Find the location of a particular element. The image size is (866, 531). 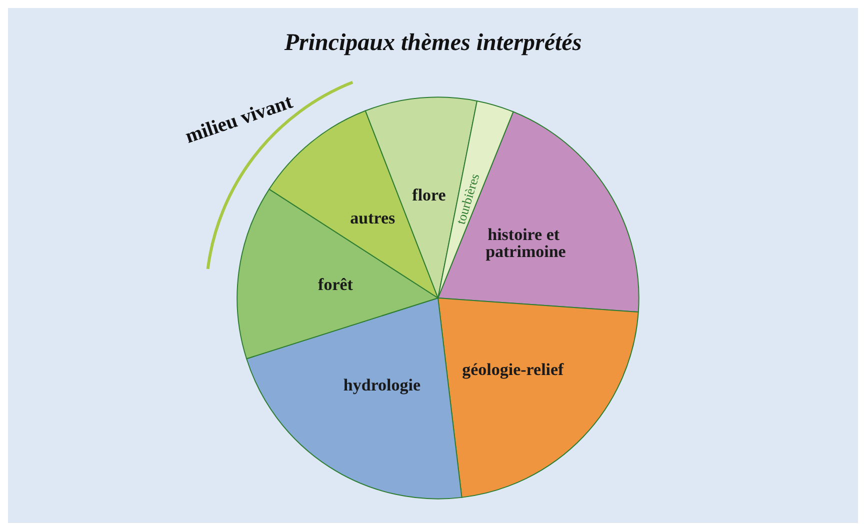

slice-label: géologie-relief is located at coordinates (513, 369).